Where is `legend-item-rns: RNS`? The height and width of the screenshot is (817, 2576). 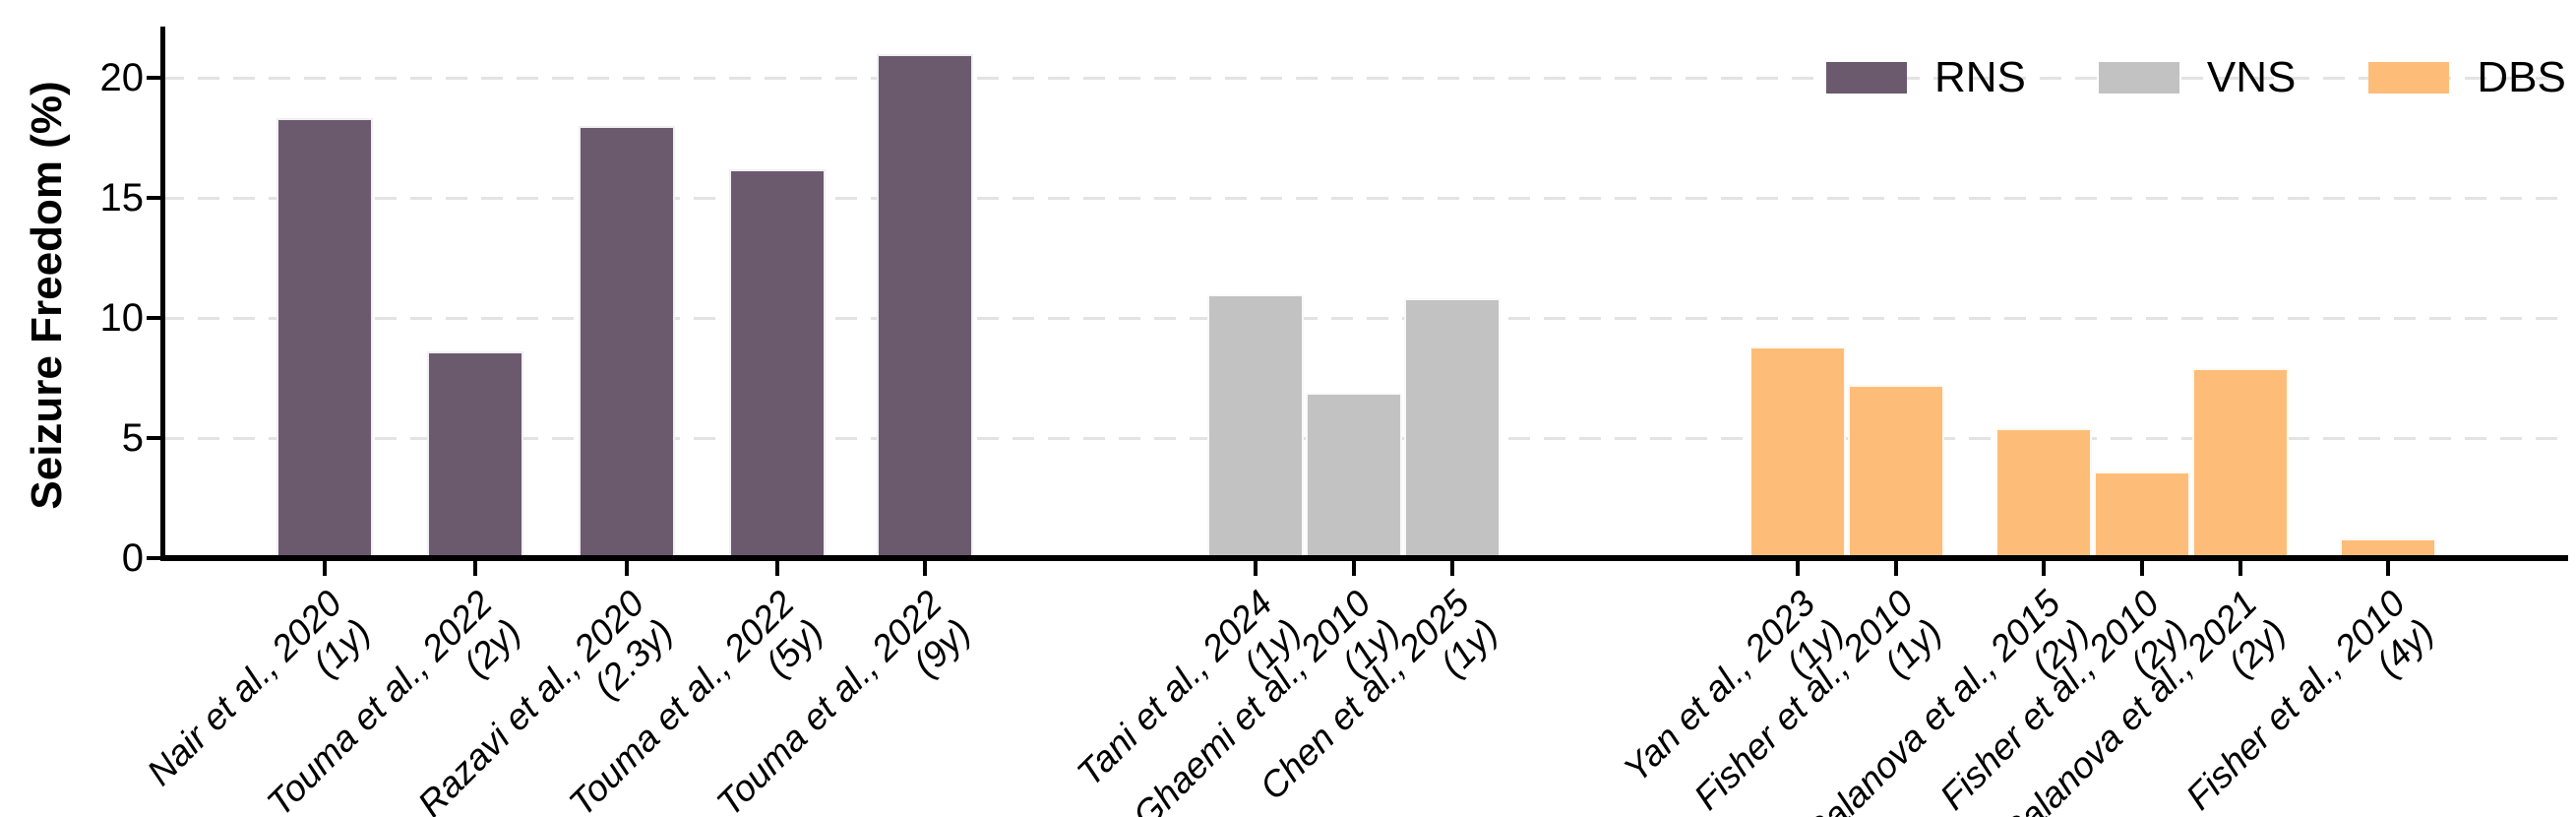
legend-item-rns: RNS is located at coordinates (1926, 77).